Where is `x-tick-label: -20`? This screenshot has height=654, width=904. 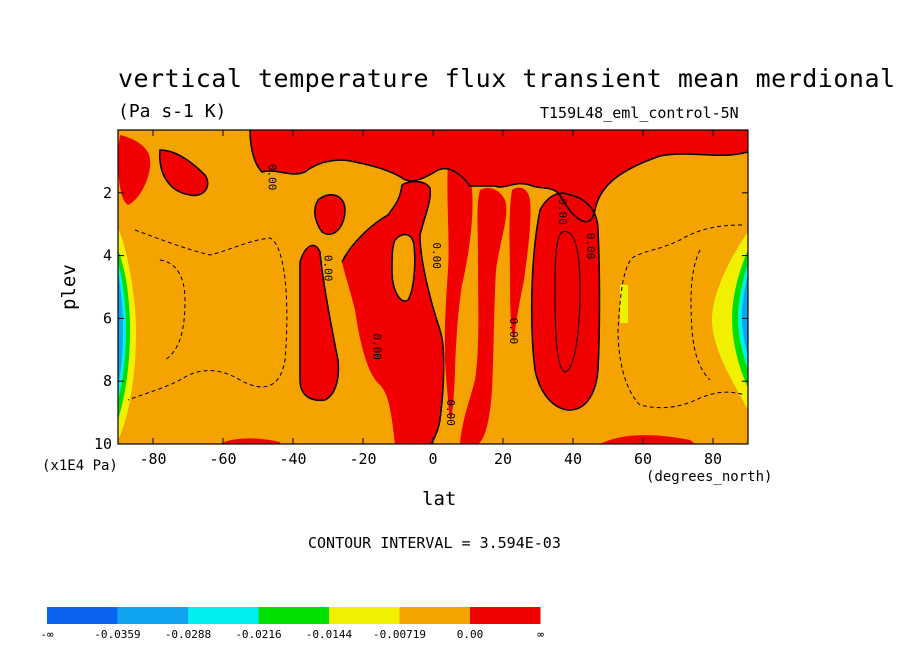 x-tick-label: -20 is located at coordinates (362, 459).